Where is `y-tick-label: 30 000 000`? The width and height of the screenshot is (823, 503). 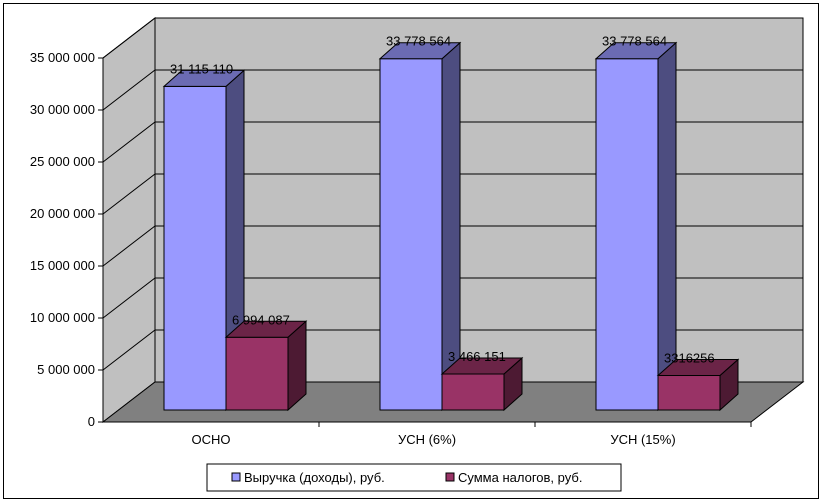 y-tick-label: 30 000 000 is located at coordinates (62, 109).